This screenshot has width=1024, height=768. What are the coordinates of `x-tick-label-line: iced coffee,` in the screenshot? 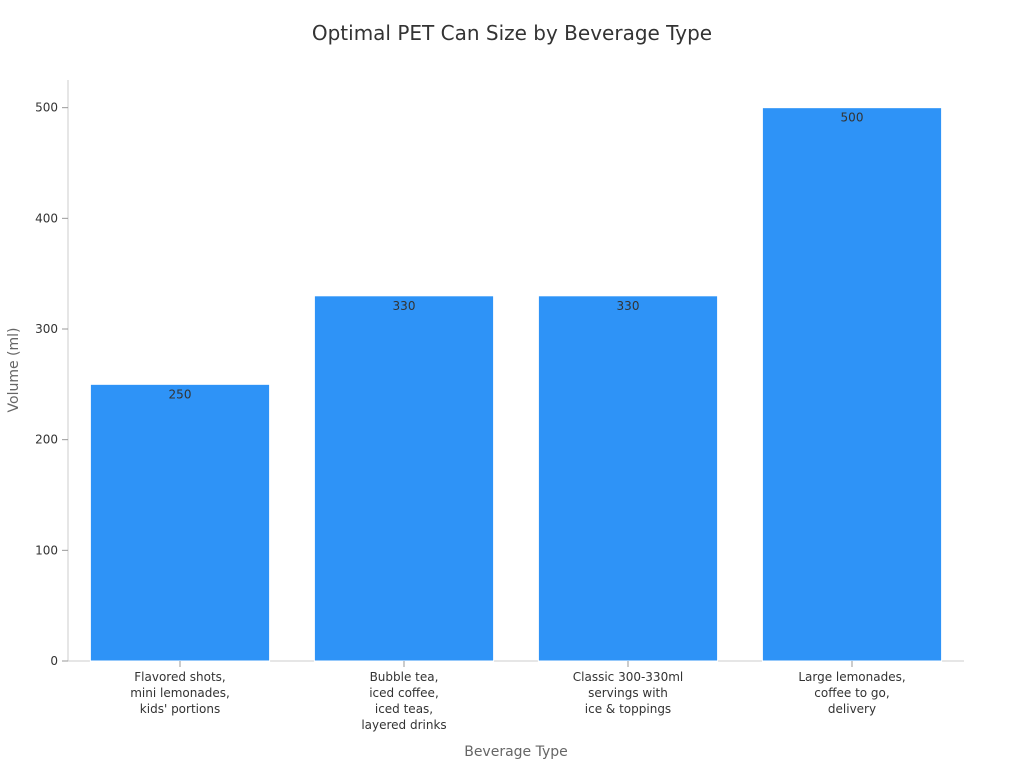 It's located at (404, 693).